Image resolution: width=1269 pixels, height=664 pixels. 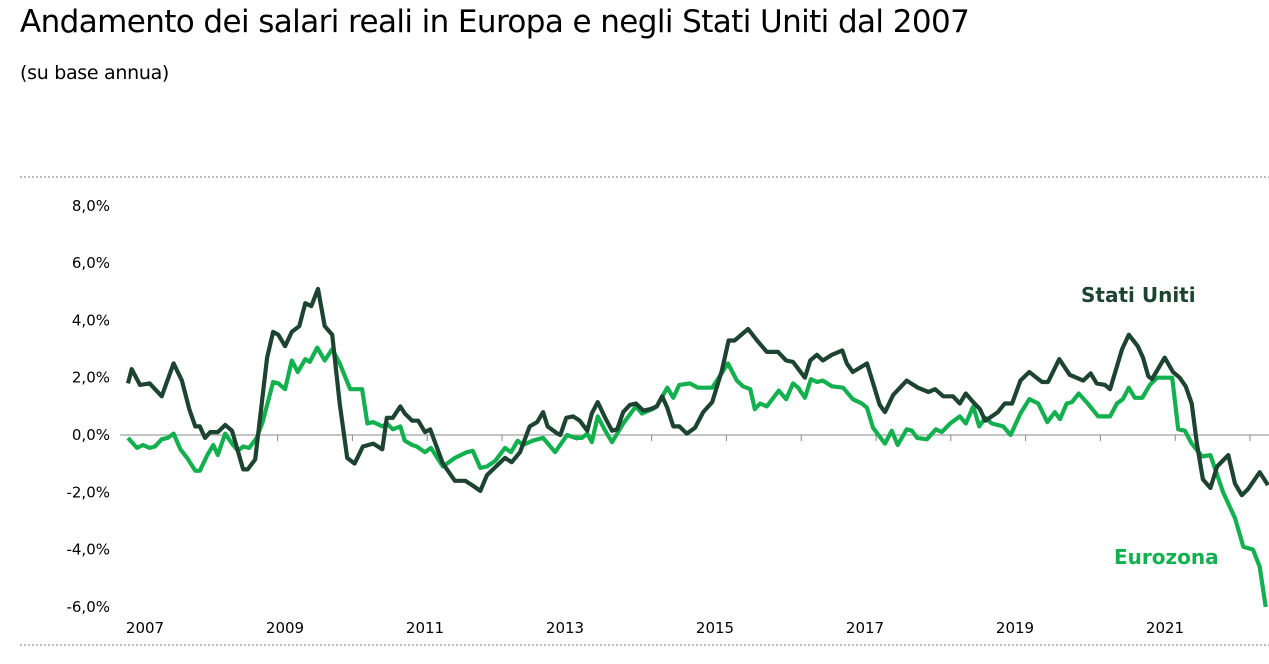 I want to click on x-tick-label: 2019, so click(x=1015, y=628).